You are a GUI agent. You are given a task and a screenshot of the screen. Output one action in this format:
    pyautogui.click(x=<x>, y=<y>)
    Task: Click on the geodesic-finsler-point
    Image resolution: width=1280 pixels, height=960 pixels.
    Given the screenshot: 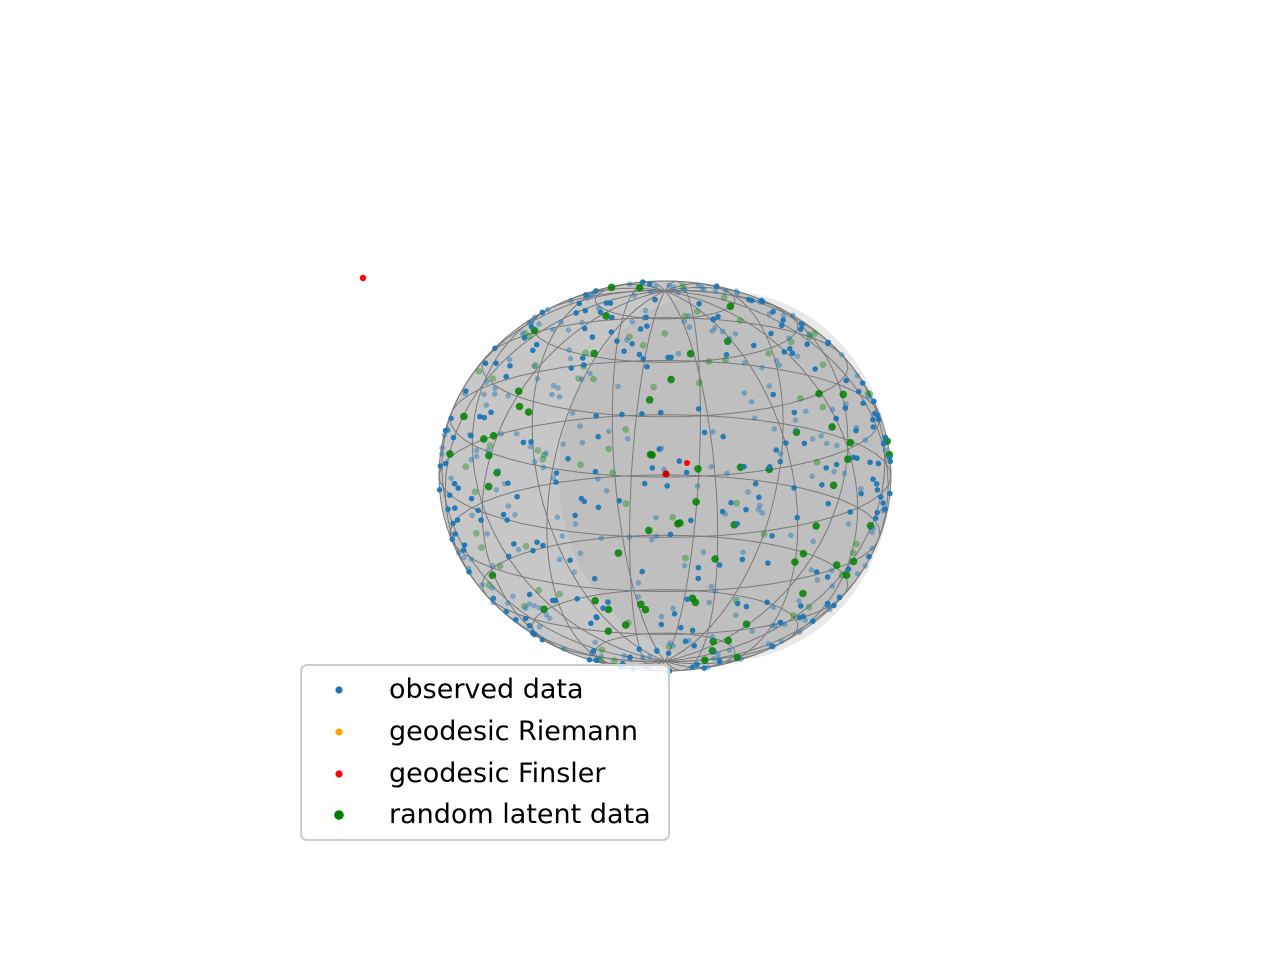 What is the action you would take?
    pyautogui.click(x=666, y=474)
    